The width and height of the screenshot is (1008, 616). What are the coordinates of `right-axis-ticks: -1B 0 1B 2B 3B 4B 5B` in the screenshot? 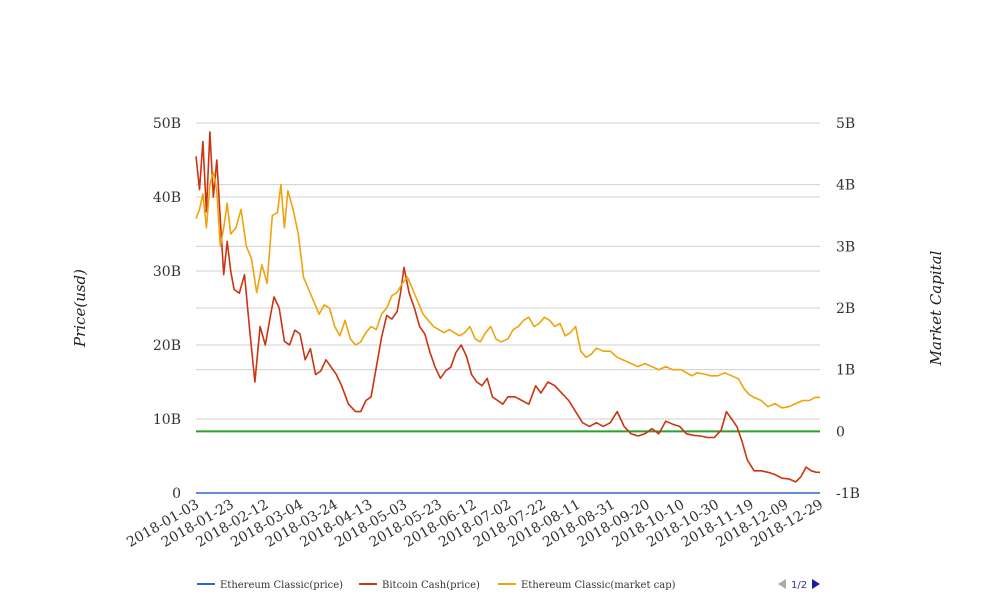 It's located at (848, 309).